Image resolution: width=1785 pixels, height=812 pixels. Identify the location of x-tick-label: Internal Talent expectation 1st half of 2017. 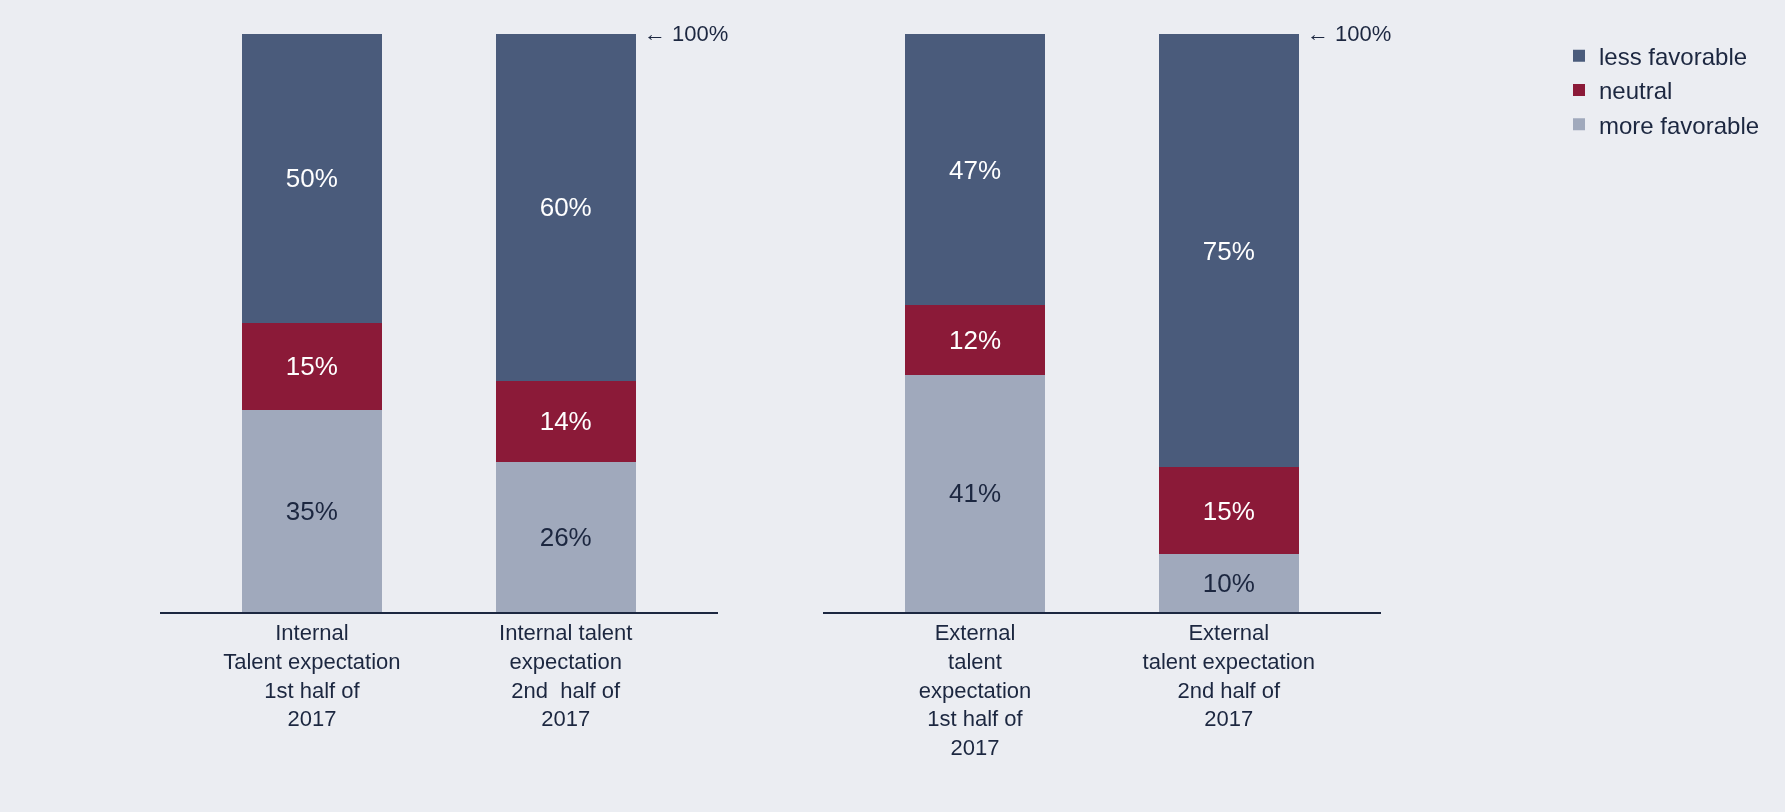
(312, 676).